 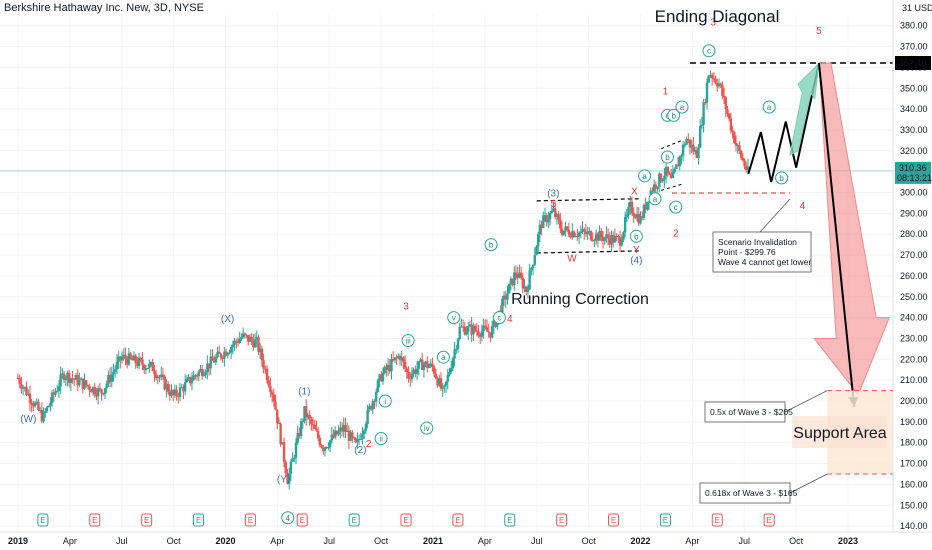 What do you see at coordinates (914, 193) in the screenshot?
I see `y-tick-label: 300.00` at bounding box center [914, 193].